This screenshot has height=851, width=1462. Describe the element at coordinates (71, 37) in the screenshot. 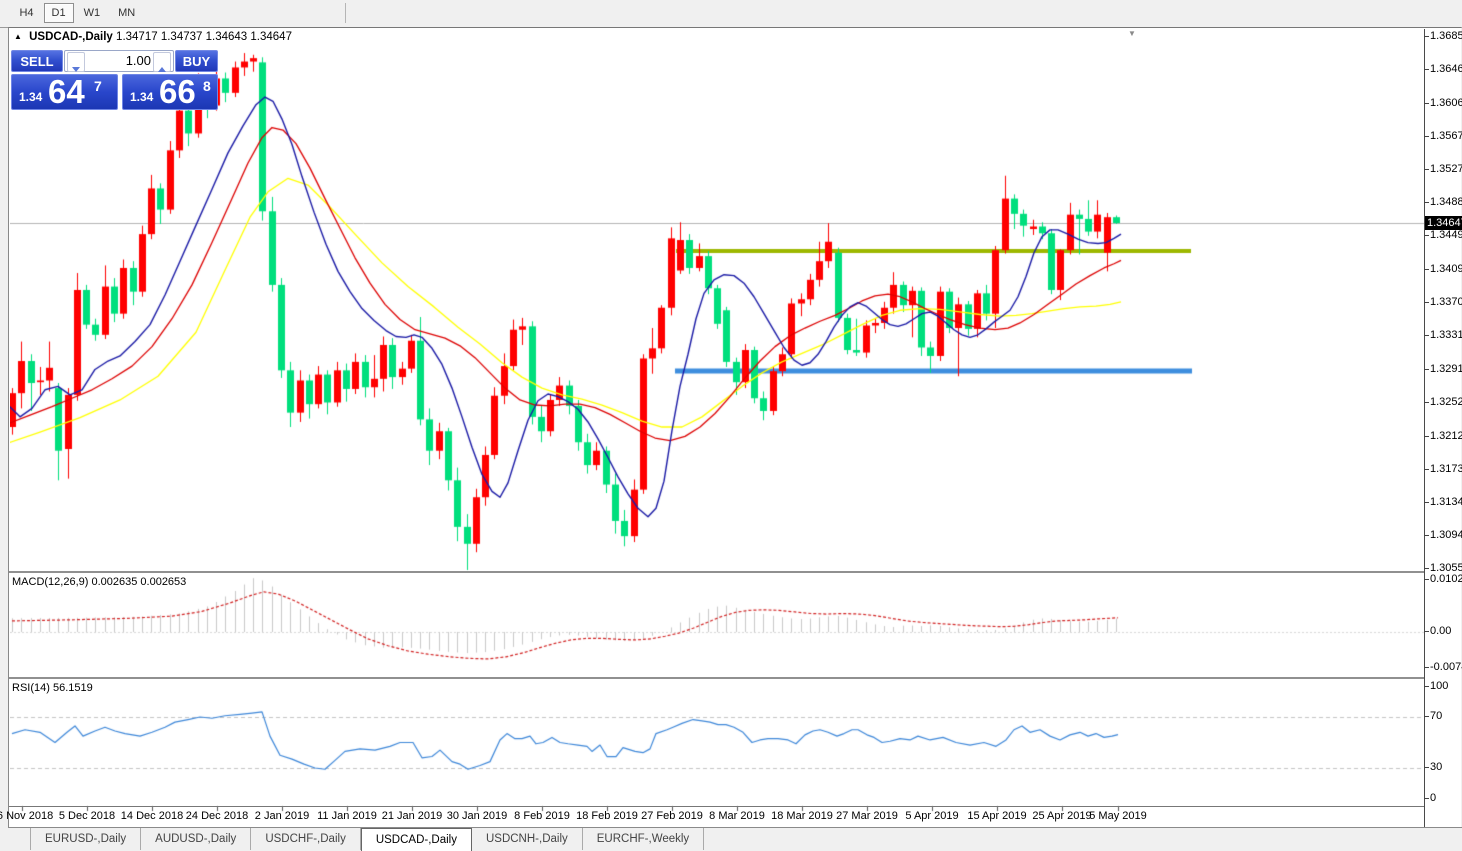

I see `symbol-name: USDCAD-,Daily` at that location.